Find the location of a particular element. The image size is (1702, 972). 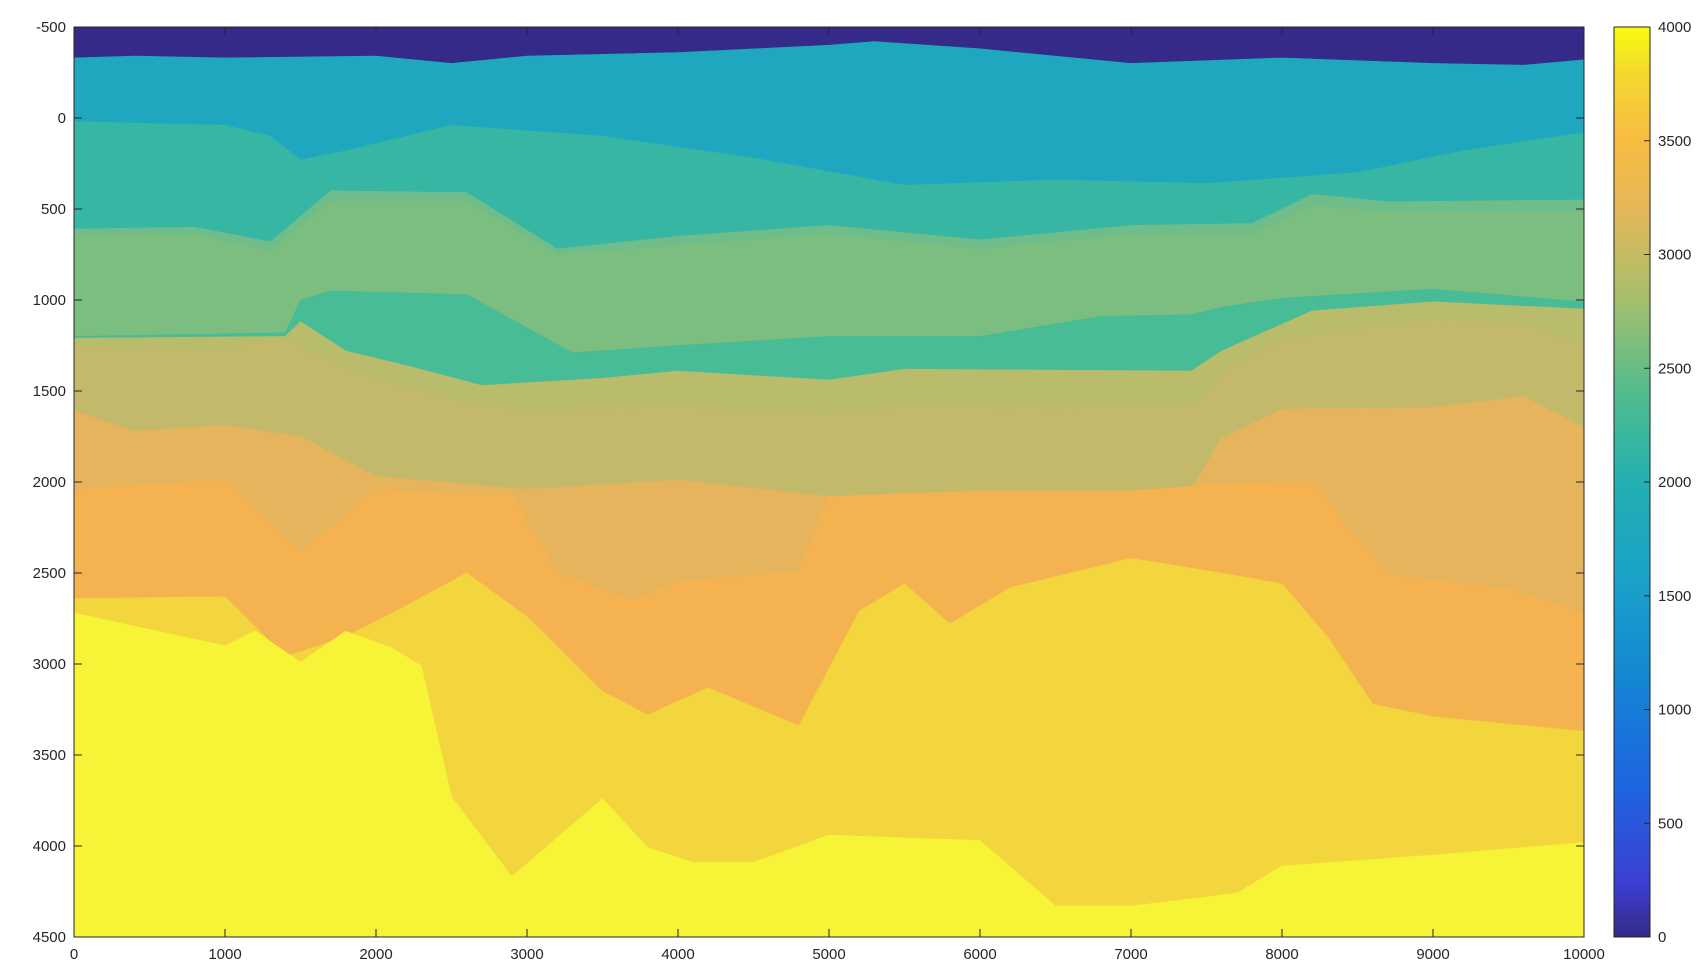

x-tick-label: 2000 is located at coordinates (375, 954).